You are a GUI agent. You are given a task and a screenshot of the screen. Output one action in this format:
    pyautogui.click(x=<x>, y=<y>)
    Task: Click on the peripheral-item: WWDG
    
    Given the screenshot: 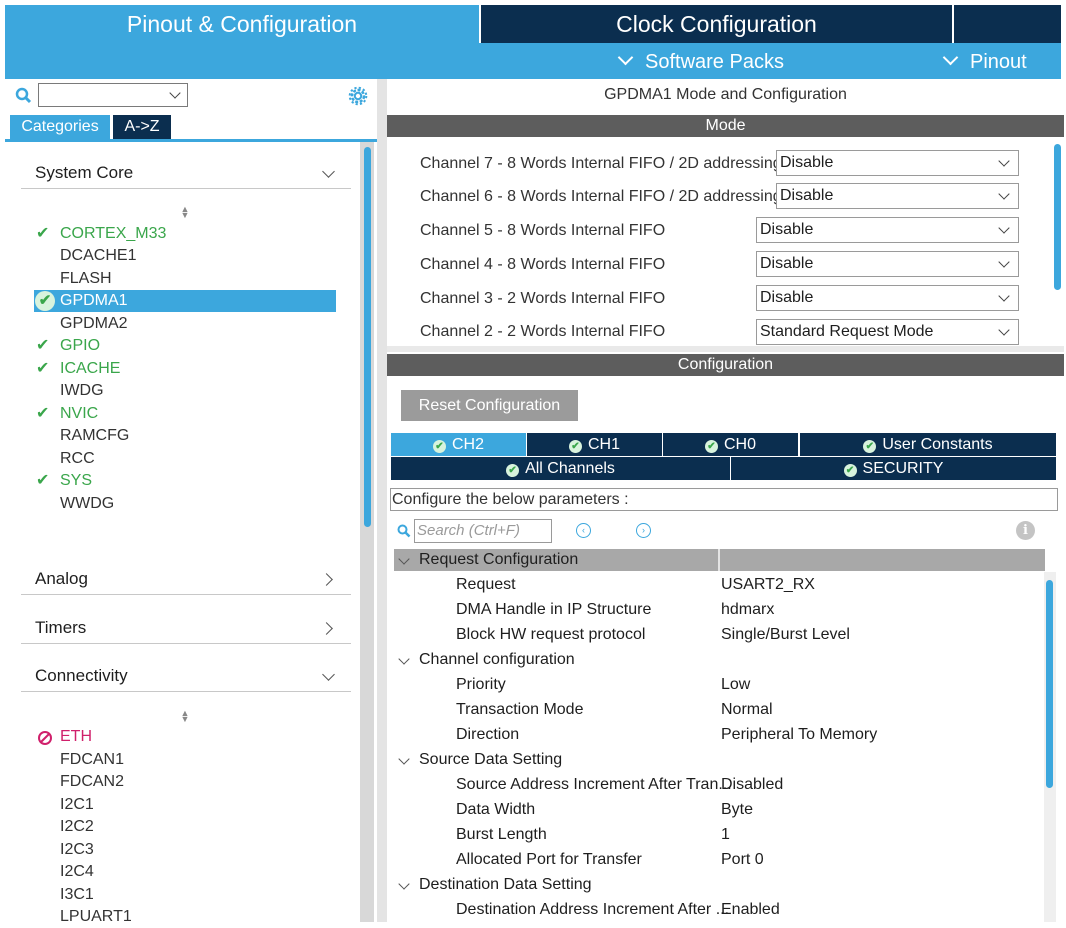 What is the action you would take?
    pyautogui.click(x=87, y=503)
    